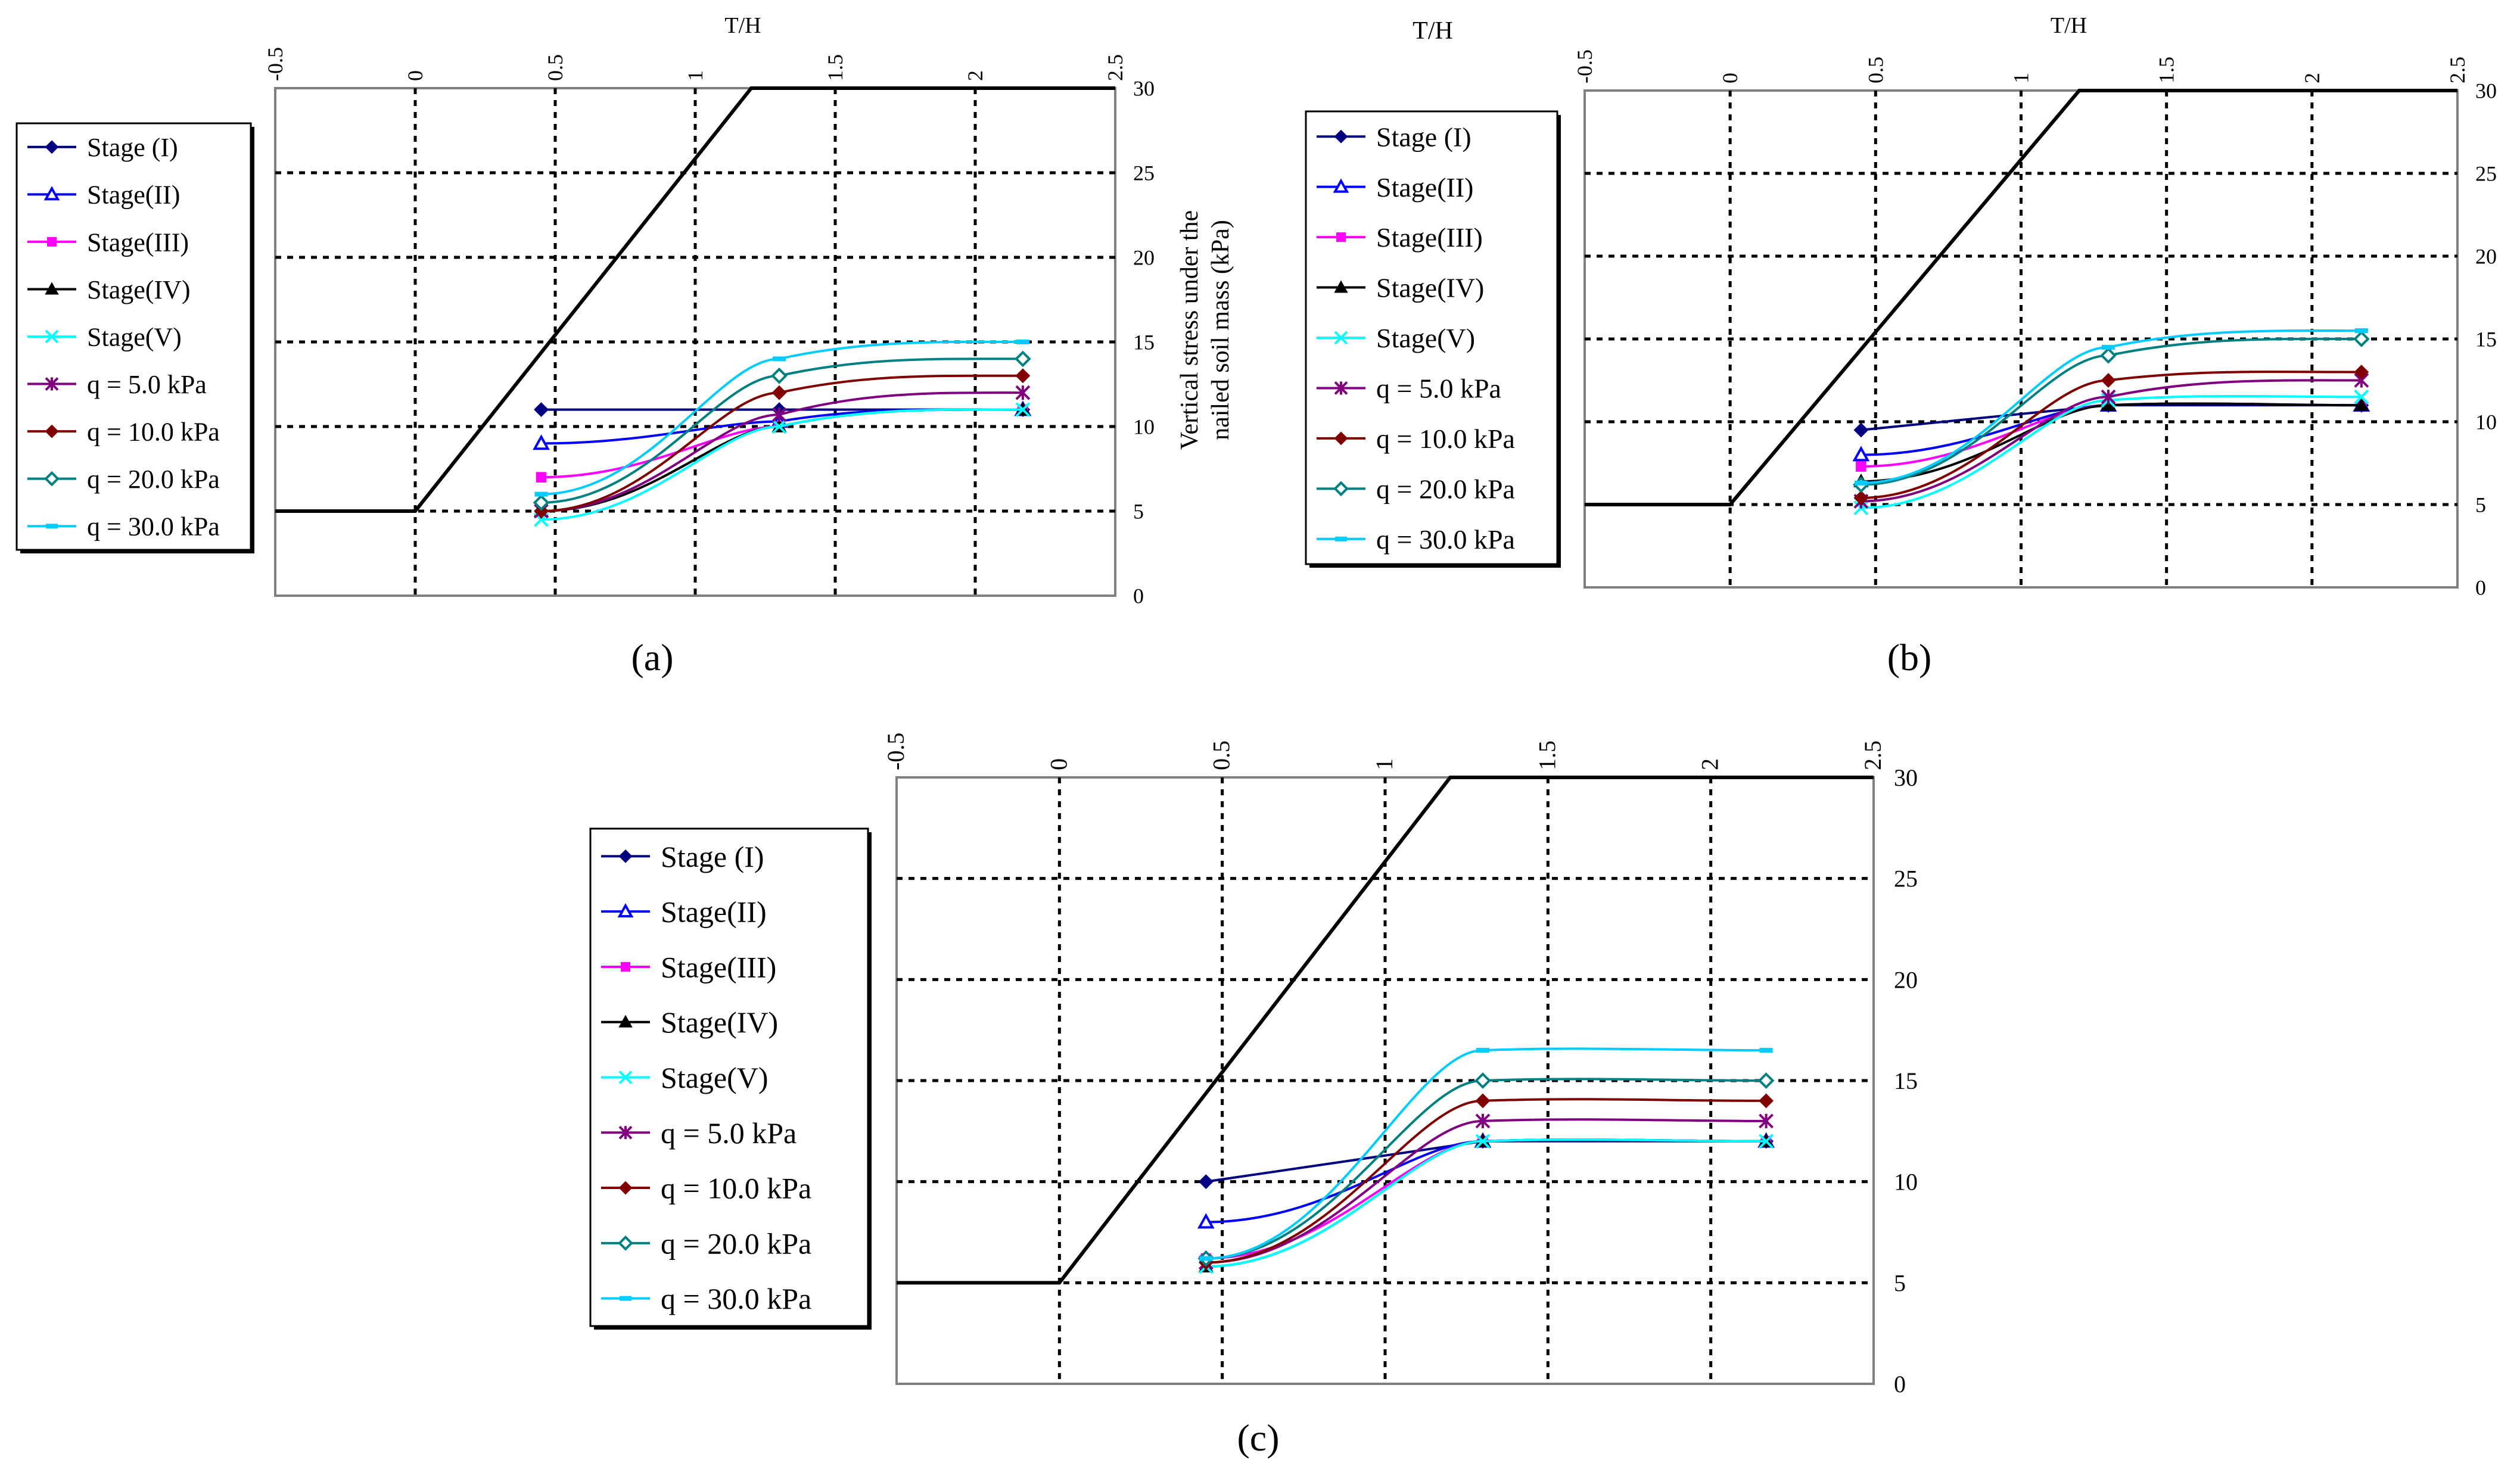 This screenshot has height=1469, width=2520. I want to click on y-tick-label-b-2: 10, so click(2486, 422).